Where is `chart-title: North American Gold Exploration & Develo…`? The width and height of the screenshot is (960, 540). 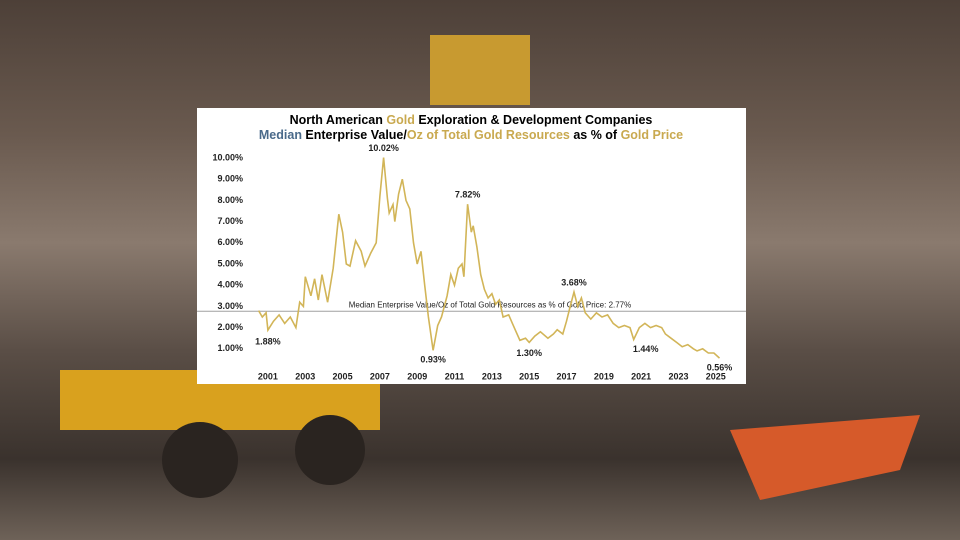 chart-title: North American Gold Exploration & Develo… is located at coordinates (471, 120).